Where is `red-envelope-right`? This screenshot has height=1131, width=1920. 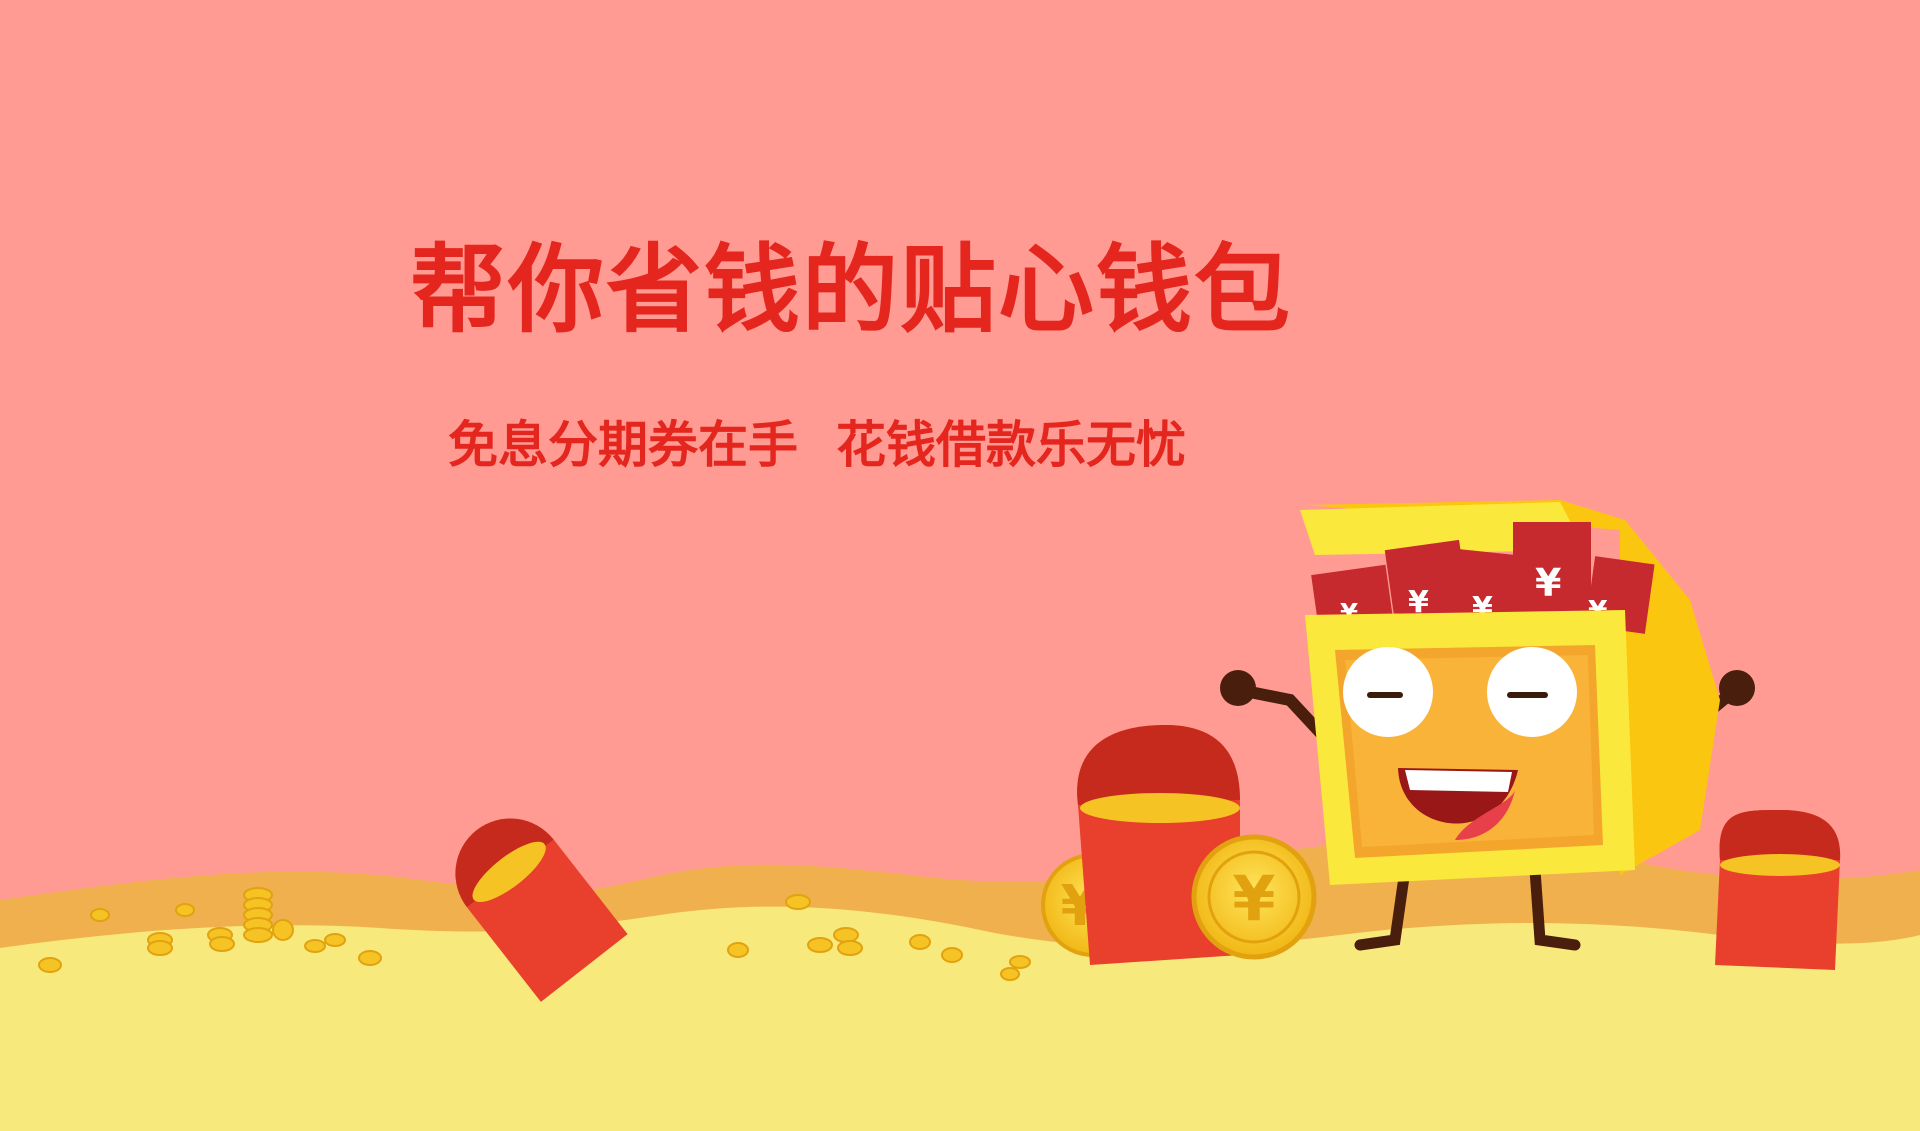 red-envelope-right is located at coordinates (1778, 890).